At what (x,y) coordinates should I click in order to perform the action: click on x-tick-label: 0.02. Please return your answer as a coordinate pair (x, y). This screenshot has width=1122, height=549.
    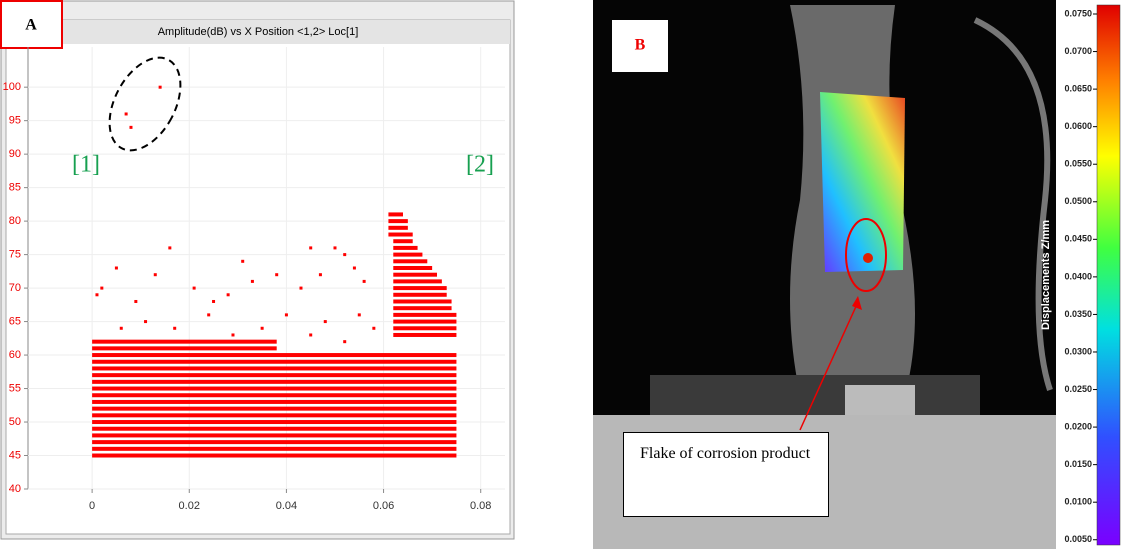
    Looking at the image, I should click on (189, 506).